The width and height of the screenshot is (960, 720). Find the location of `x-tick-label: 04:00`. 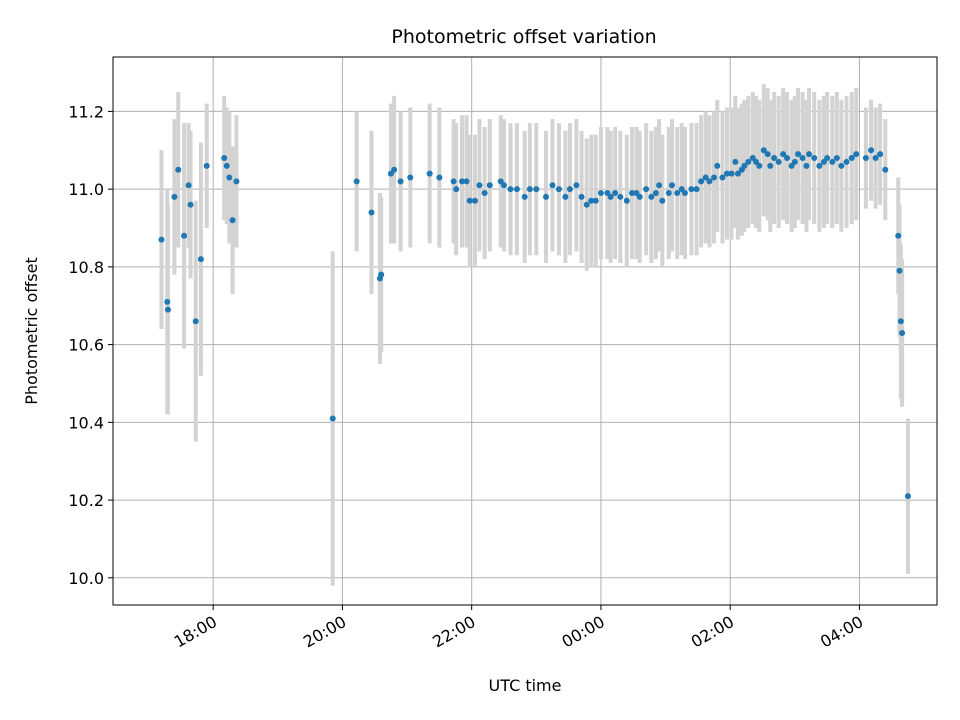

x-tick-label: 04:00 is located at coordinates (841, 632).